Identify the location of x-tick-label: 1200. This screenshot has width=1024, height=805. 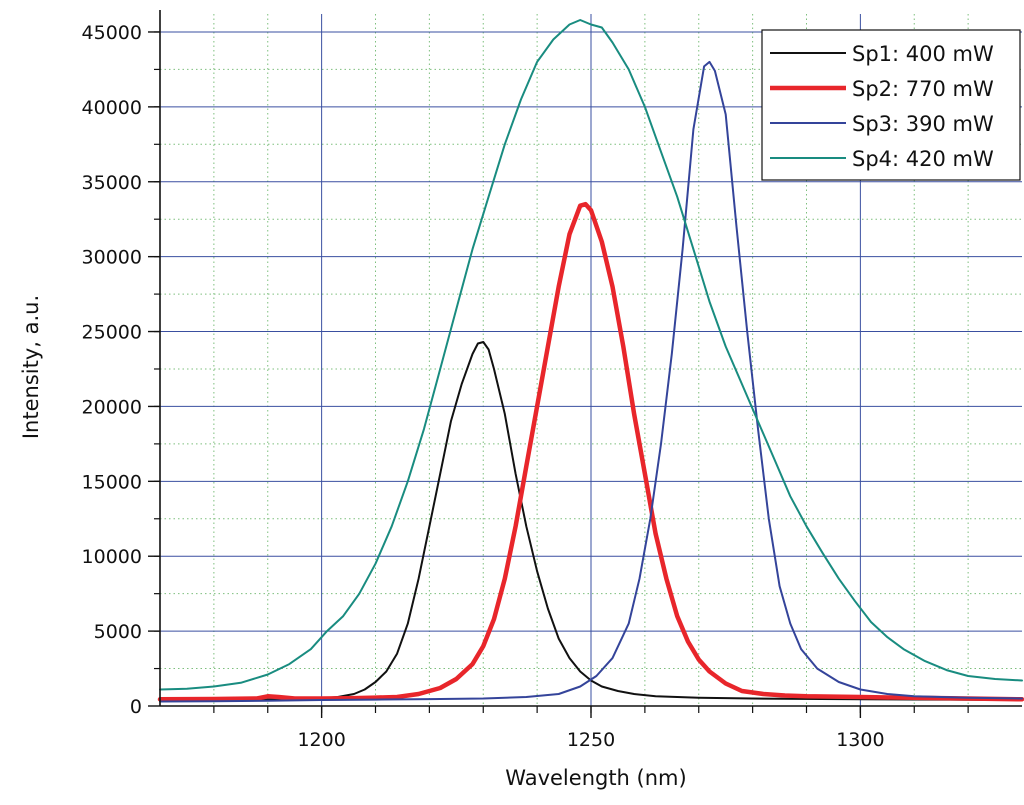
(321, 740).